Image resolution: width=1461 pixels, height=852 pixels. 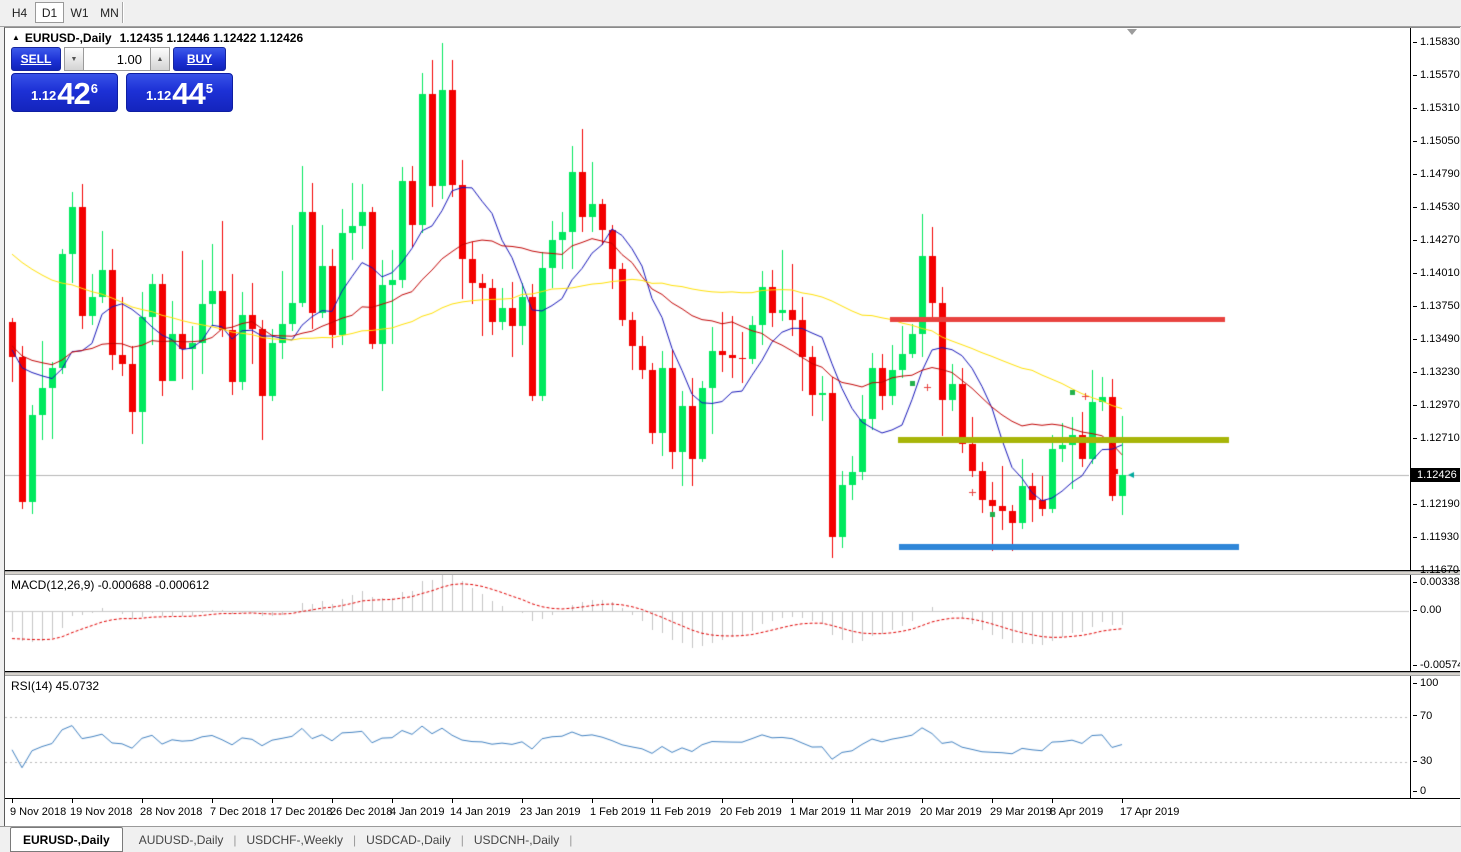 I want to click on price-axis-tick: 1.15050, so click(x=1436, y=142).